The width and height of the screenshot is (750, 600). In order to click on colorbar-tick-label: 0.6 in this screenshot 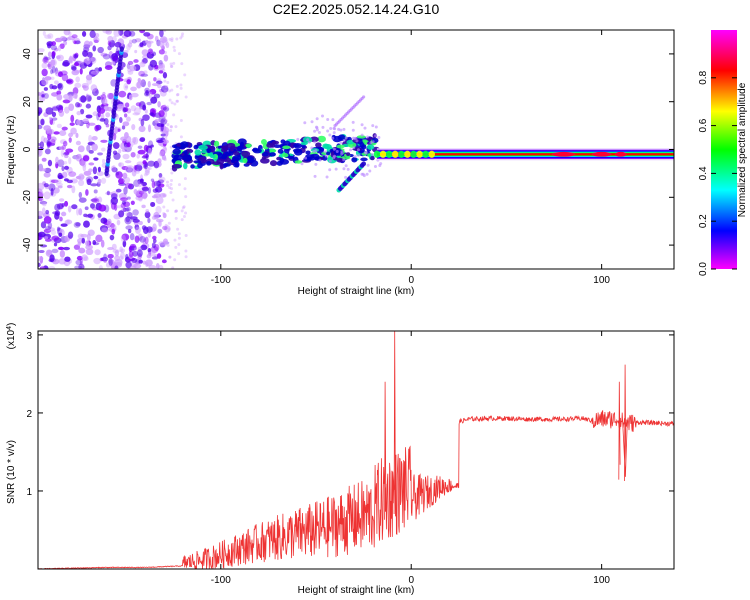, I will do `click(703, 125)`.